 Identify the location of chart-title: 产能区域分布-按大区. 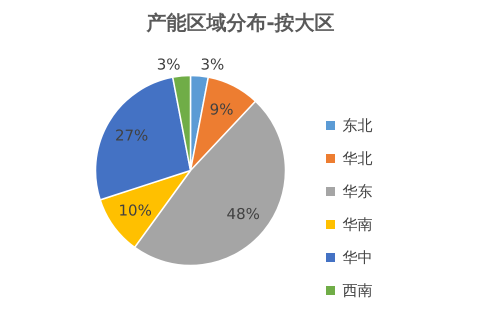
(240, 22).